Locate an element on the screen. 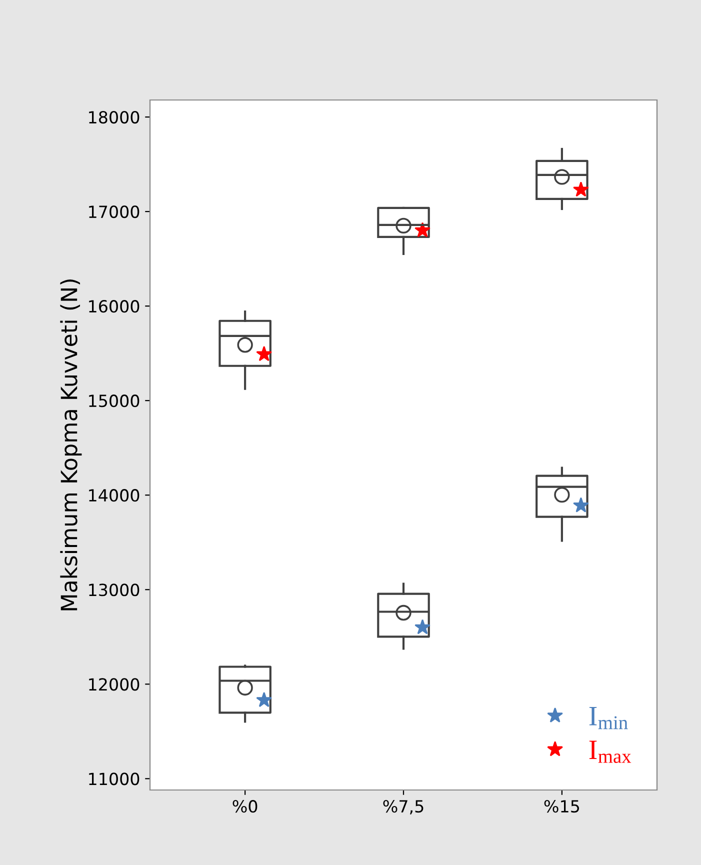 Image resolution: width=701 pixels, height=865 pixels. x-tick-label: %0 is located at coordinates (245, 806).